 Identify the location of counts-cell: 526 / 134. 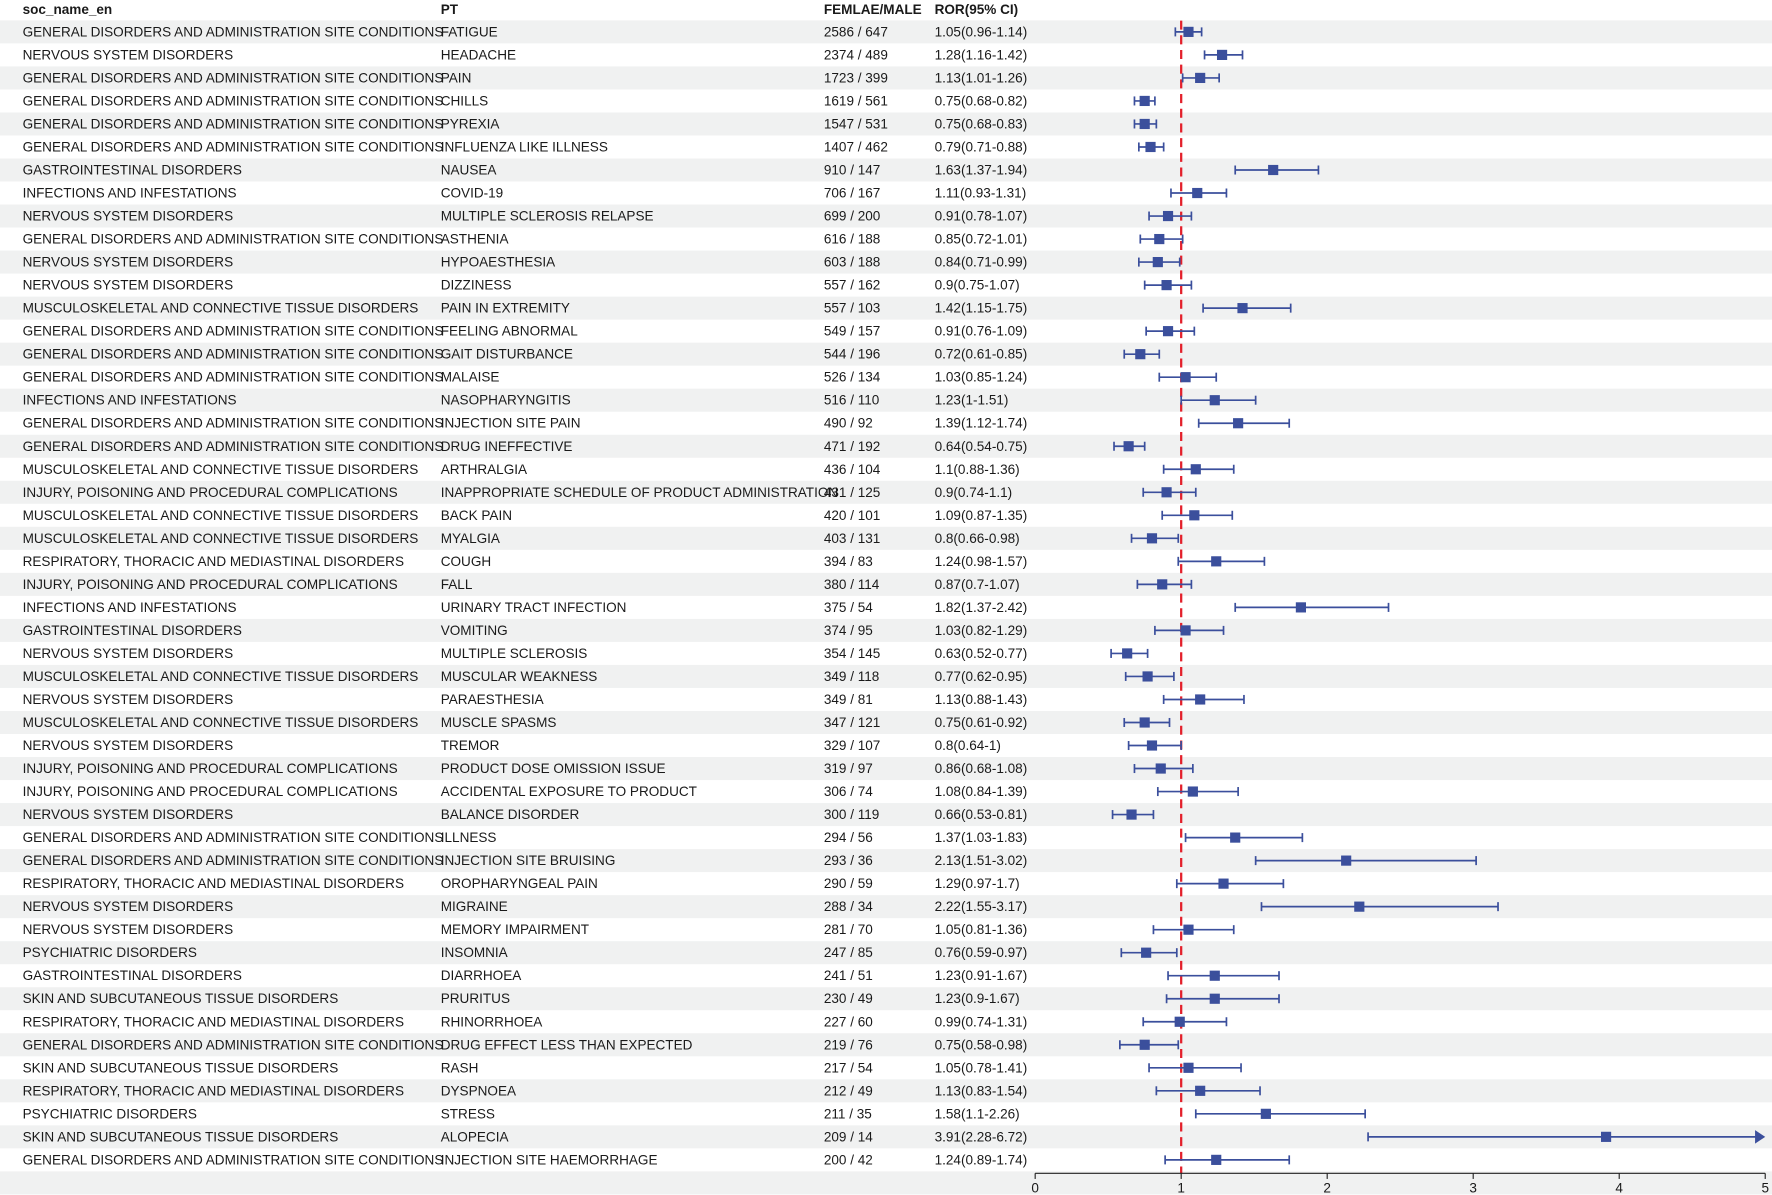
(852, 377).